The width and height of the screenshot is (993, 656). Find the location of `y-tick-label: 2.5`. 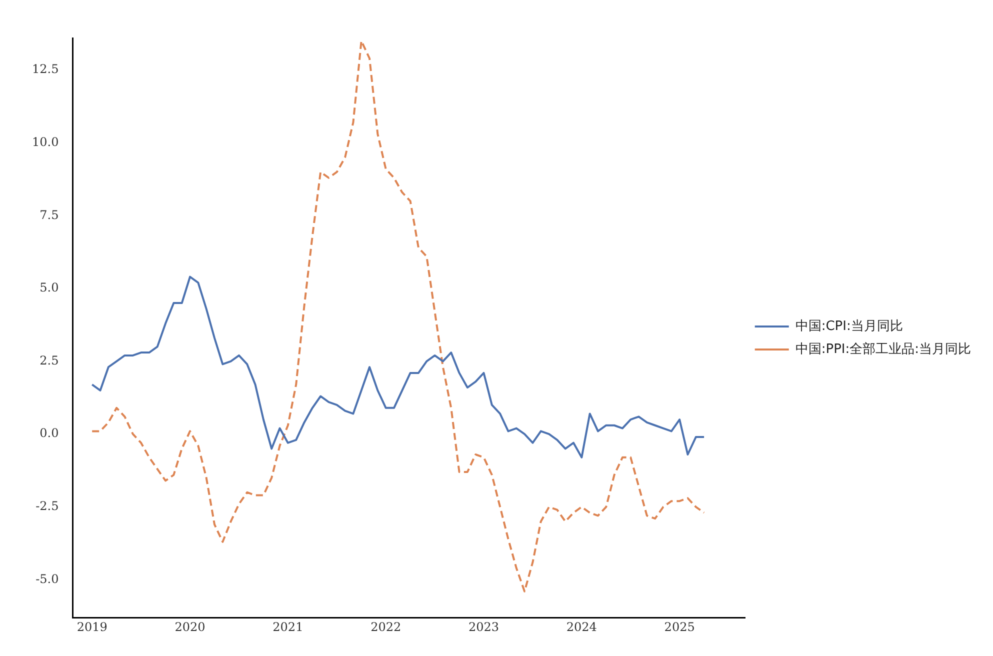

y-tick-label: 2.5 is located at coordinates (49, 360).